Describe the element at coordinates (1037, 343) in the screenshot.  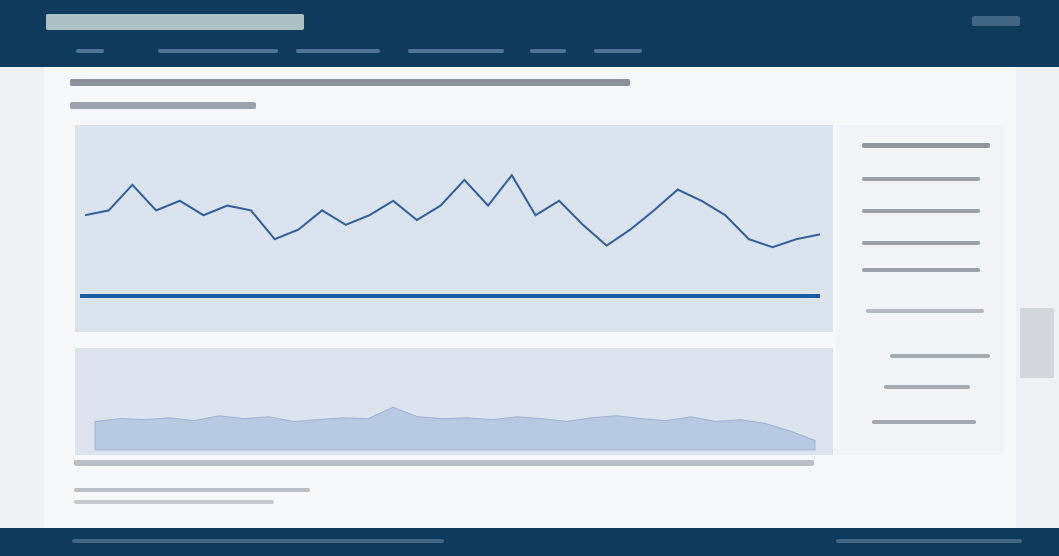
I see `scroll-widget` at that location.